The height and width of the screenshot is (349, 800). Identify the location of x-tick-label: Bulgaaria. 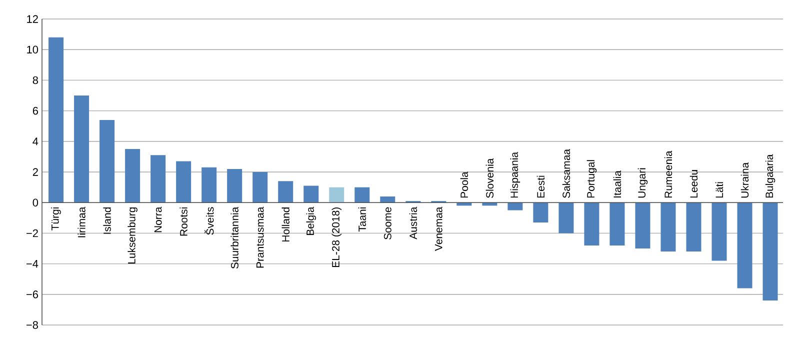
(770, 176).